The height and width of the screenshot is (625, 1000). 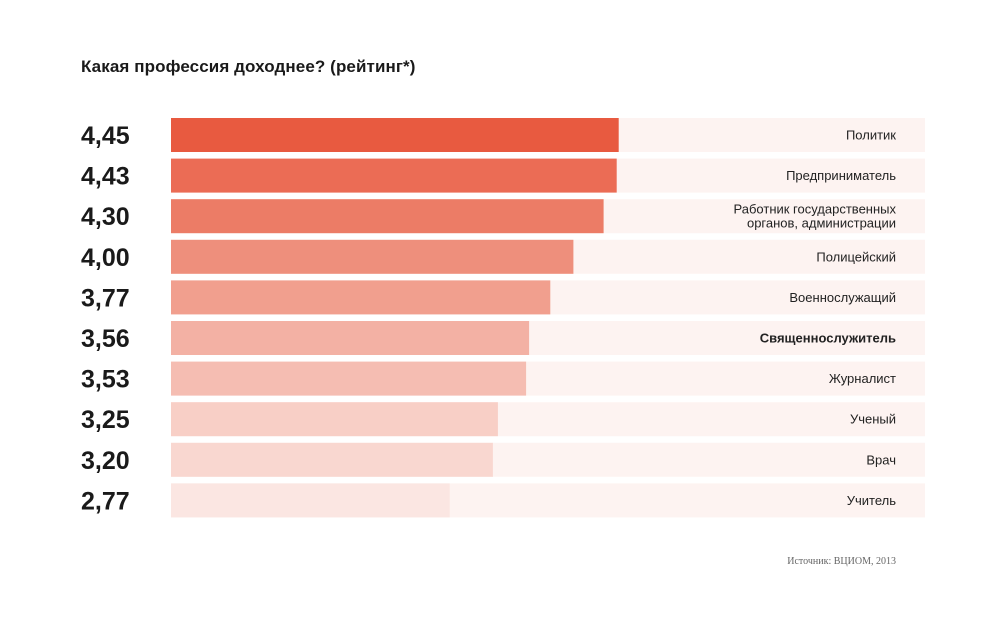 I want to click on category-label: Предприниматель, so click(x=841, y=175).